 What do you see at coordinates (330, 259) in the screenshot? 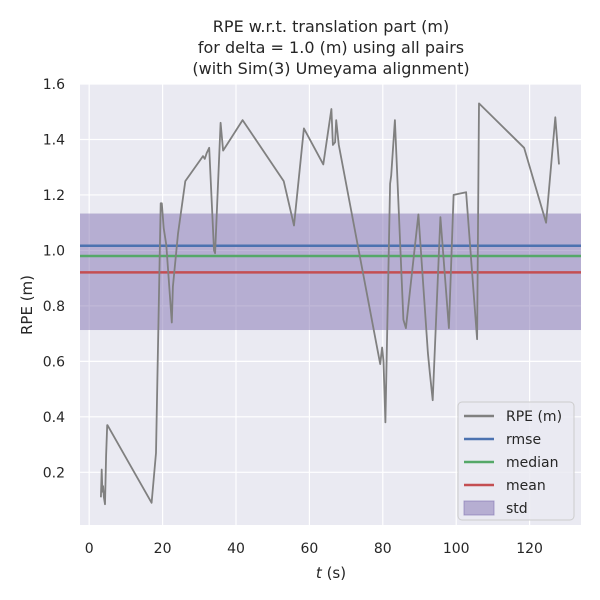
I see `stat-lines-layer` at bounding box center [330, 259].